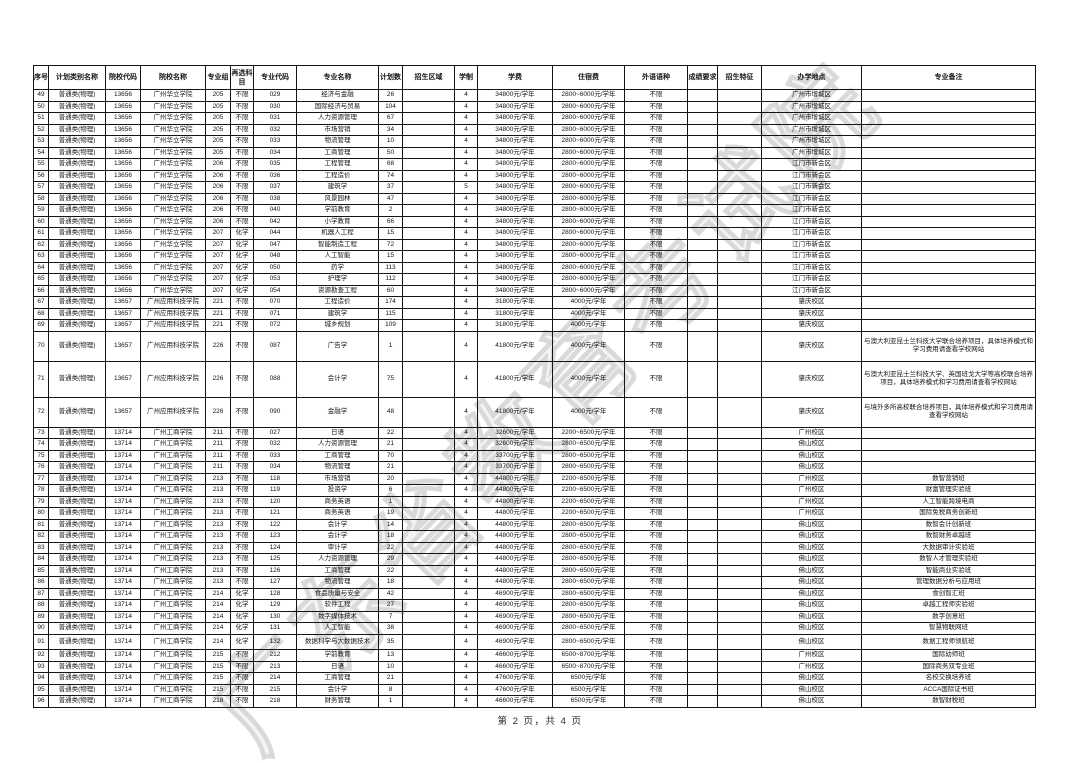  What do you see at coordinates (337, 513) in the screenshot?
I see `table-cell: 商务英语` at bounding box center [337, 513].